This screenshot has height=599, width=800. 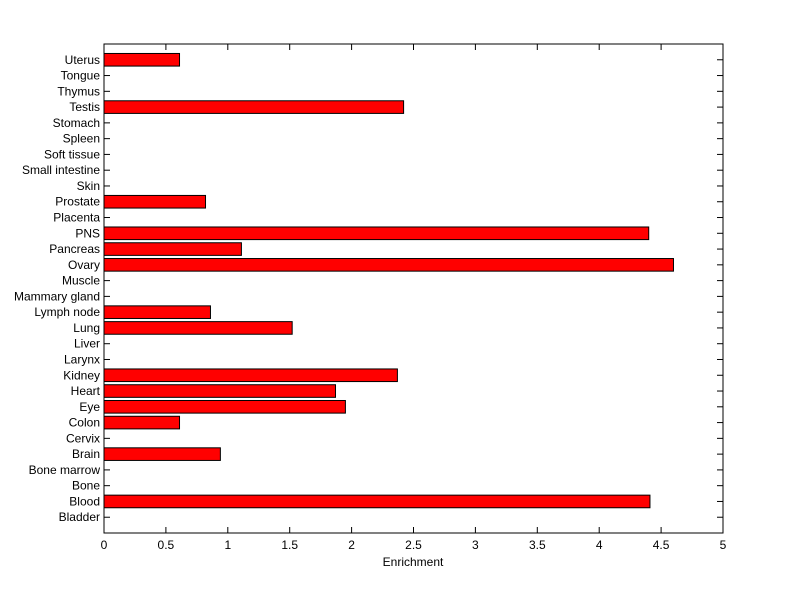 What do you see at coordinates (81, 76) in the screenshot?
I see `y-tick-label: Tongue` at bounding box center [81, 76].